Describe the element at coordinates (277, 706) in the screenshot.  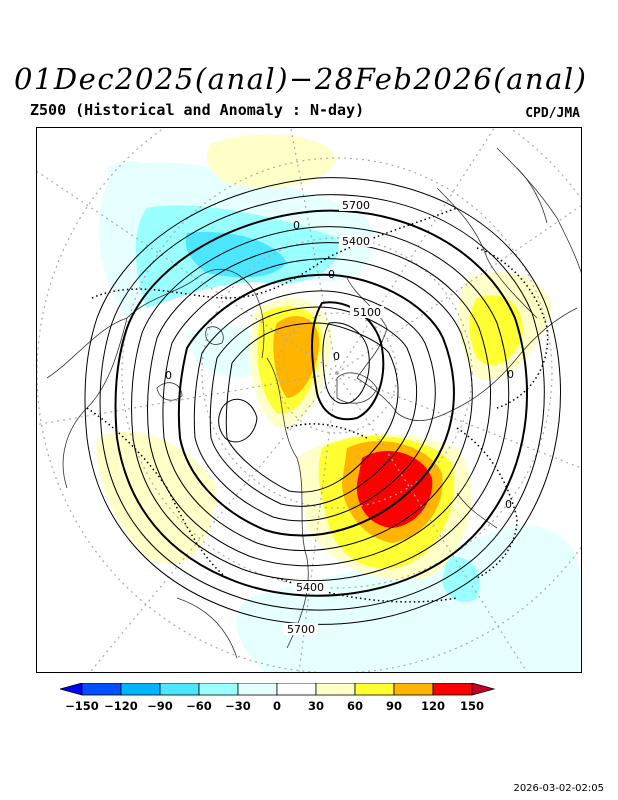
I see `colorbar-tick-label: 0` at that location.